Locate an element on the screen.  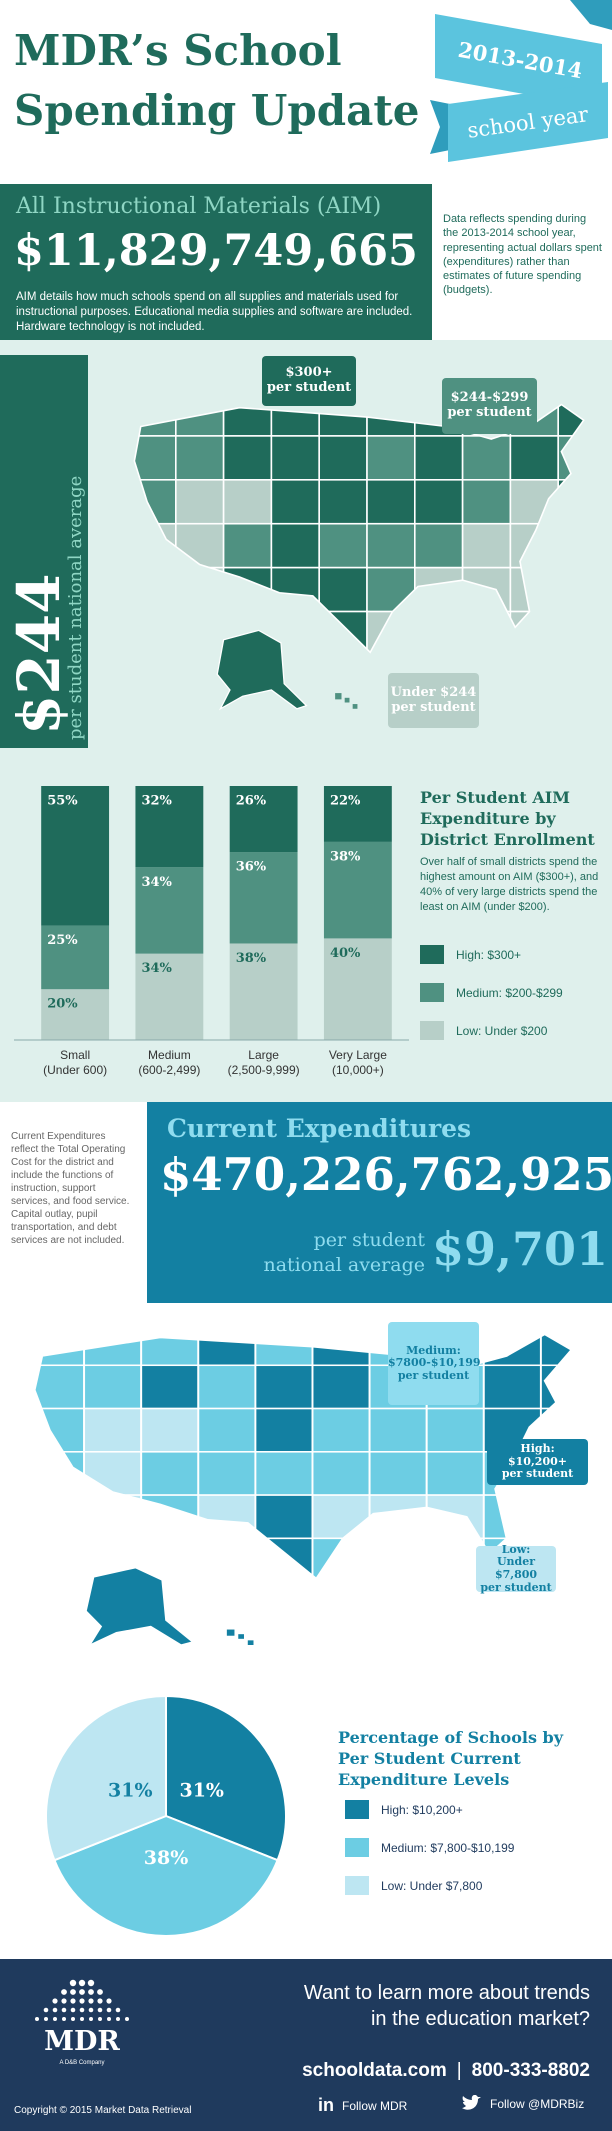
x-tick-label: Very Large is located at coordinates (358, 1055).